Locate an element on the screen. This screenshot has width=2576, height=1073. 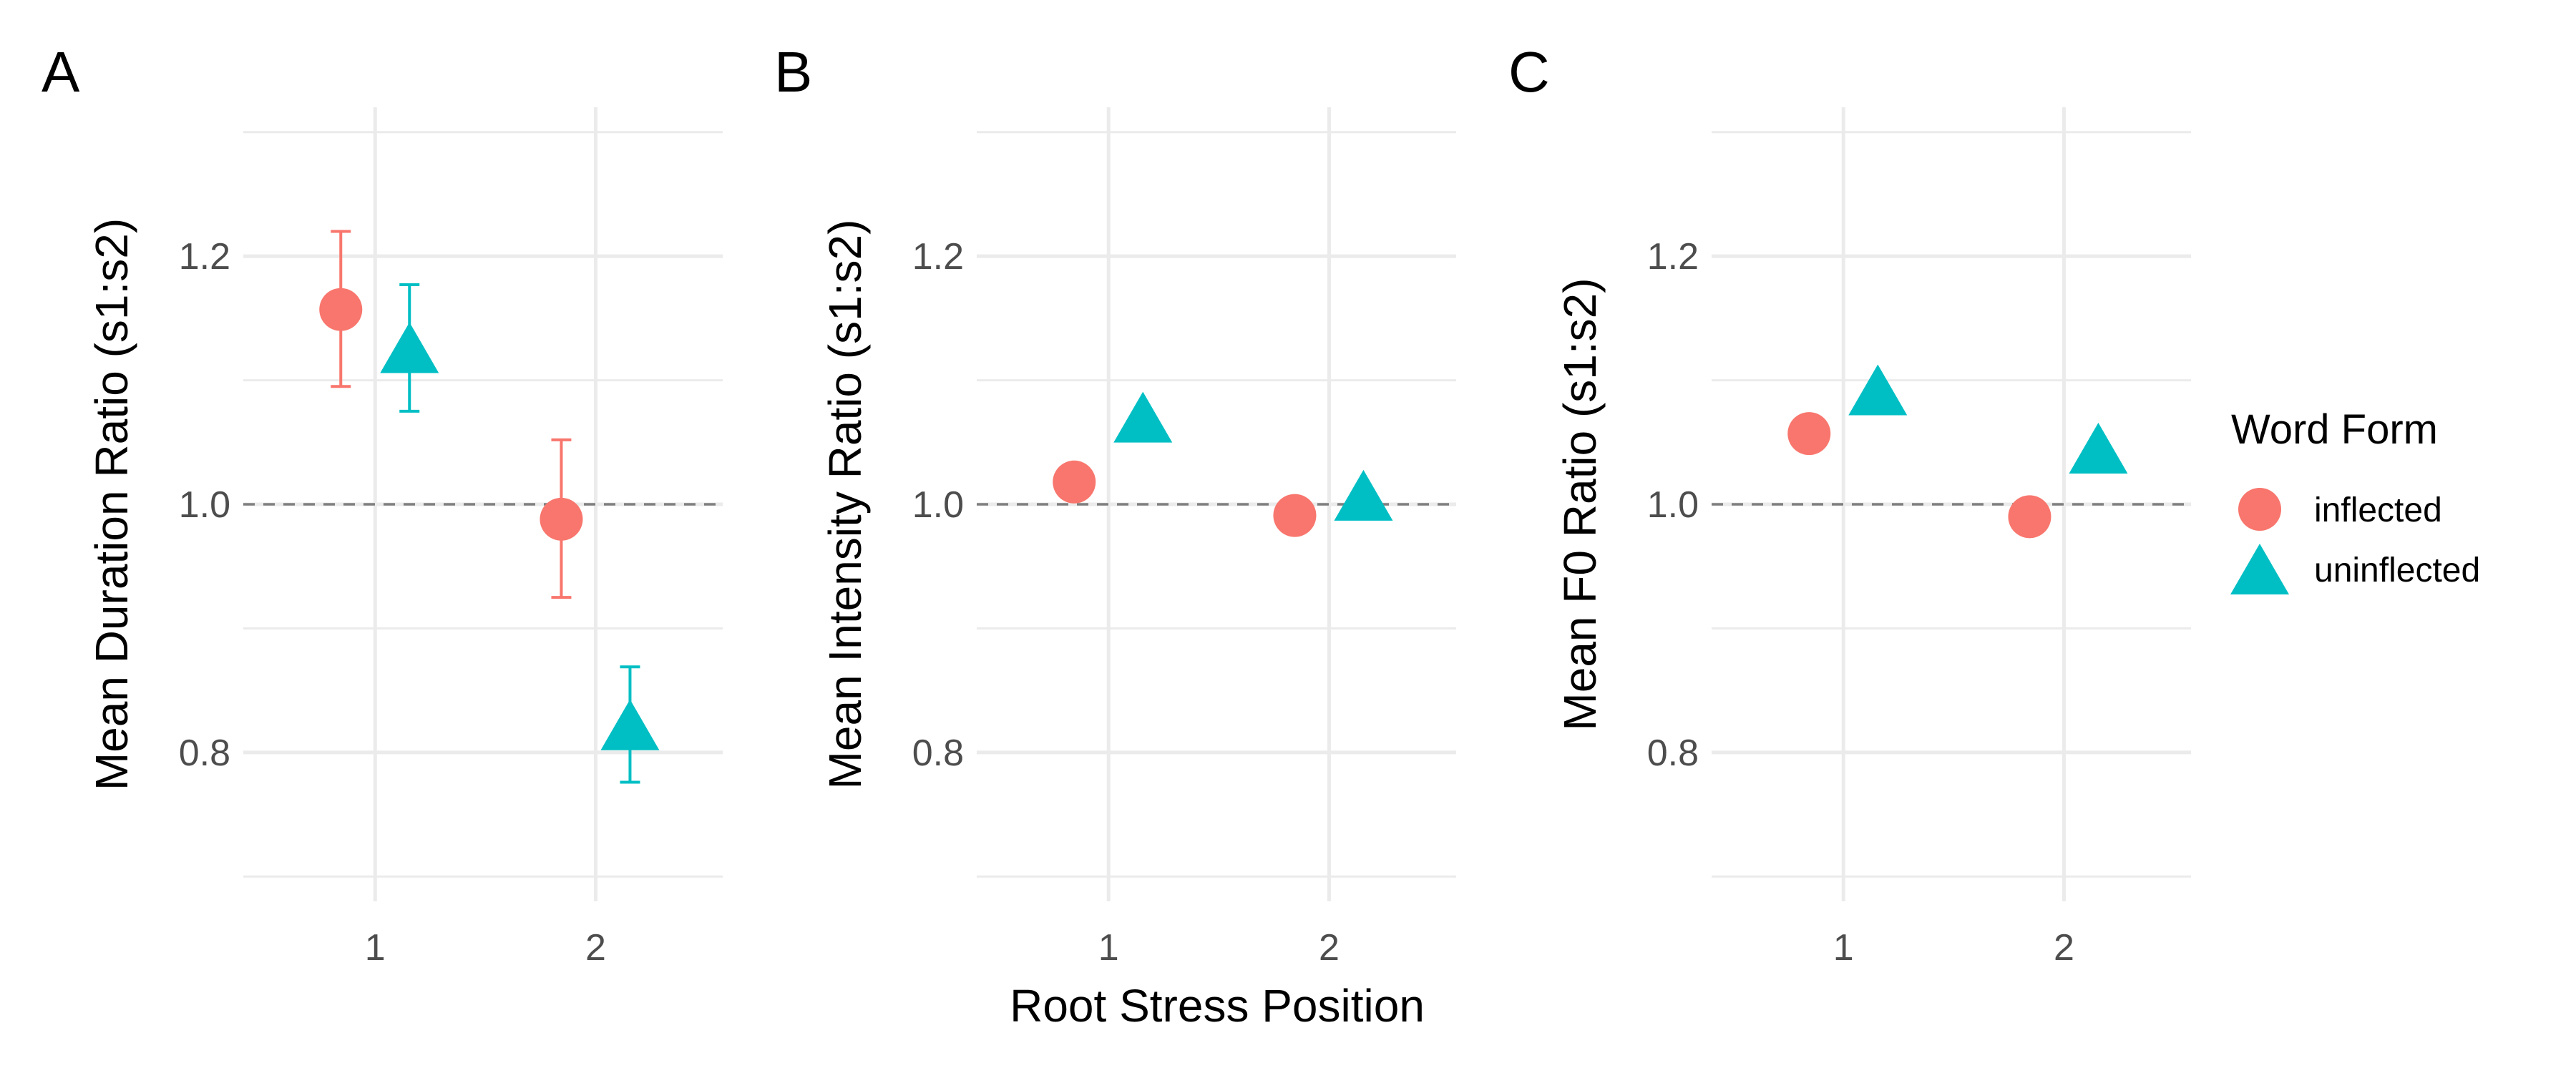
y-axis-title: Mean F0 Ratio (s1:s2) is located at coordinates (1580, 504).